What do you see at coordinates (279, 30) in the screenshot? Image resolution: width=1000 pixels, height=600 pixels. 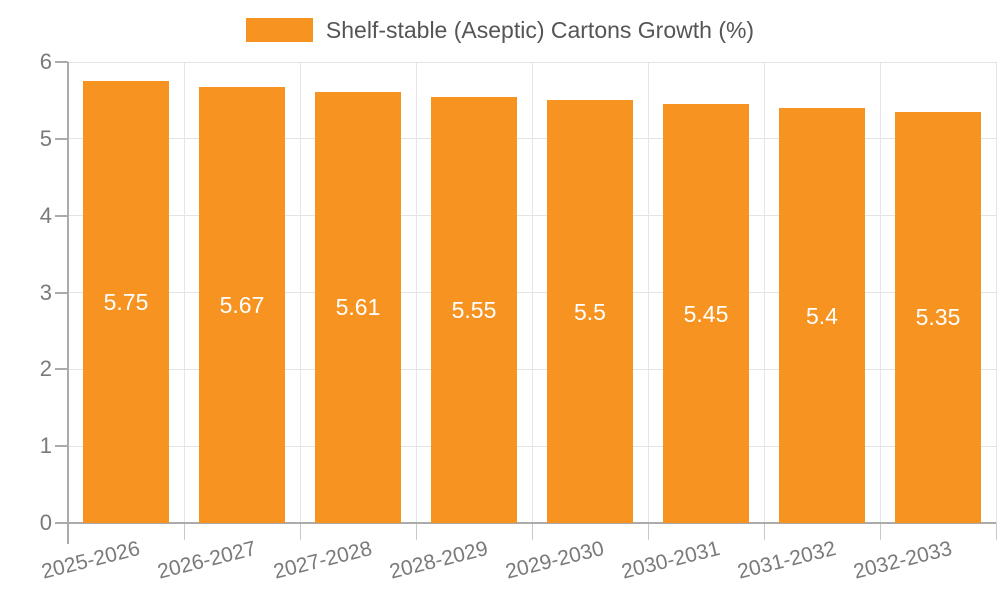 I see `legend-color-swatch-icon` at bounding box center [279, 30].